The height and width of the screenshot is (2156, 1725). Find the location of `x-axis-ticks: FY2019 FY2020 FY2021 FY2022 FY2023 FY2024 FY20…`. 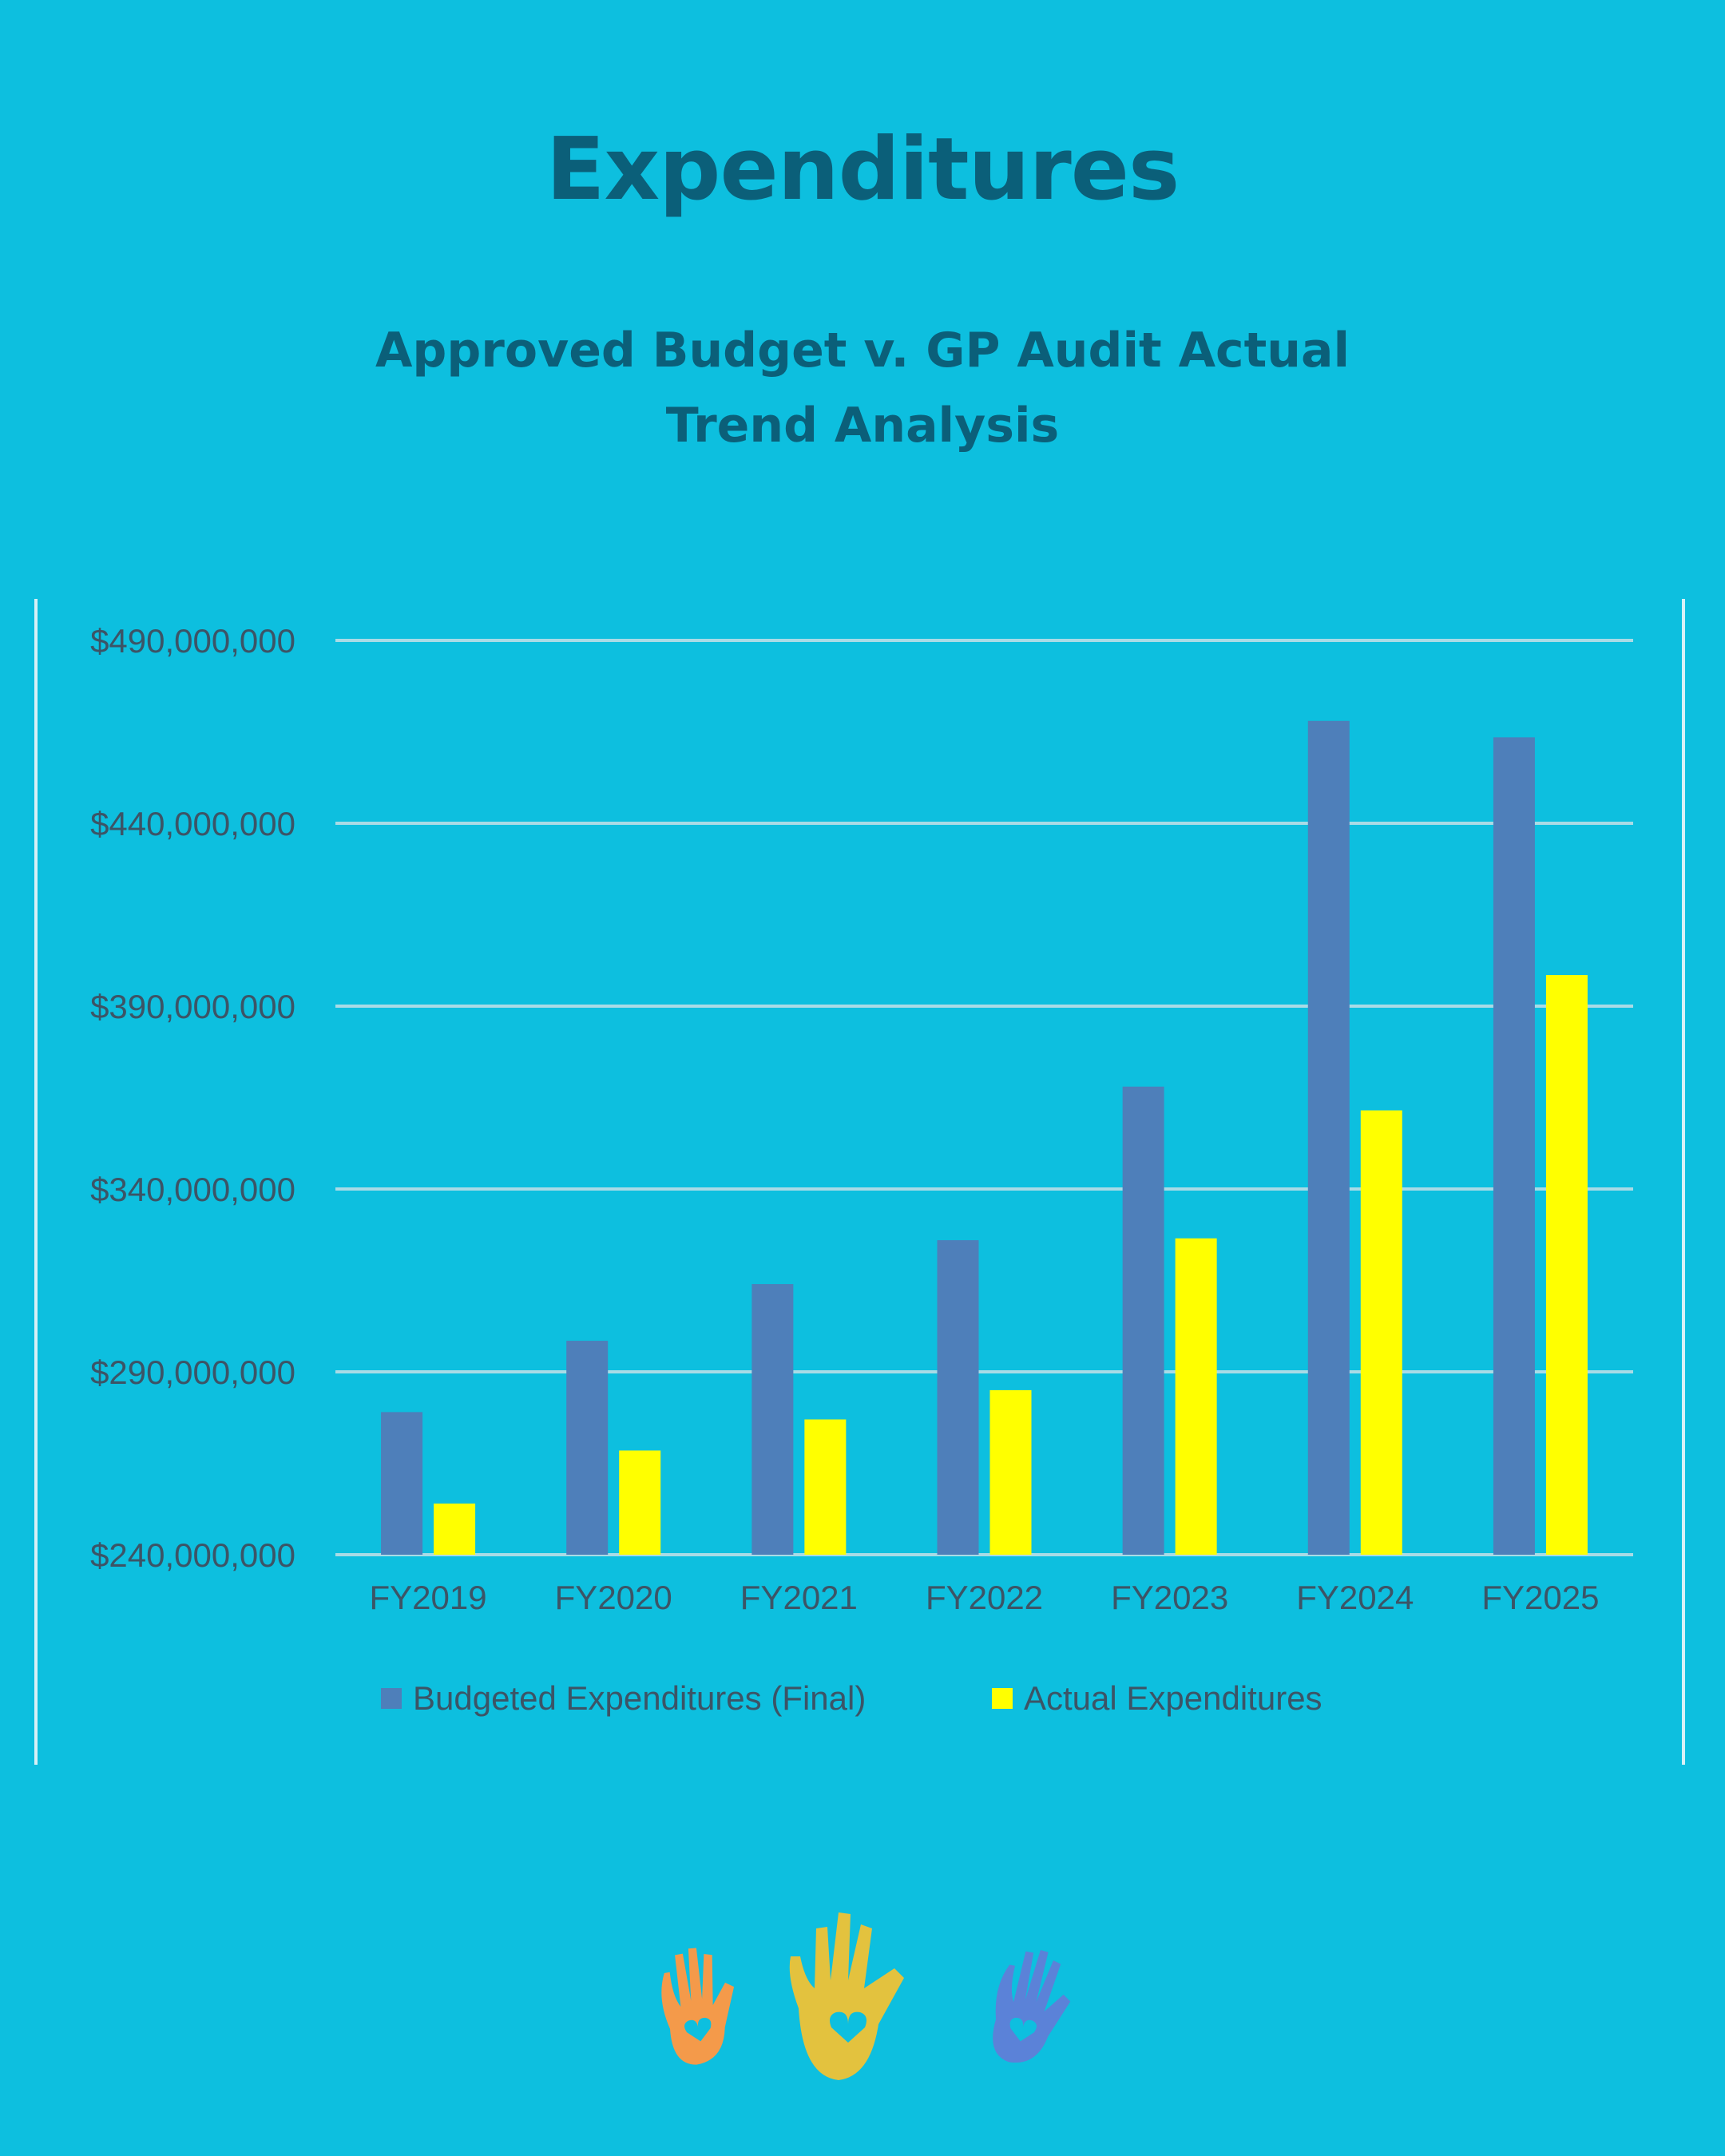

x-axis-ticks: FY2019 FY2020 FY2021 FY2022 FY2023 FY2024 FY20… is located at coordinates (985, 1597).